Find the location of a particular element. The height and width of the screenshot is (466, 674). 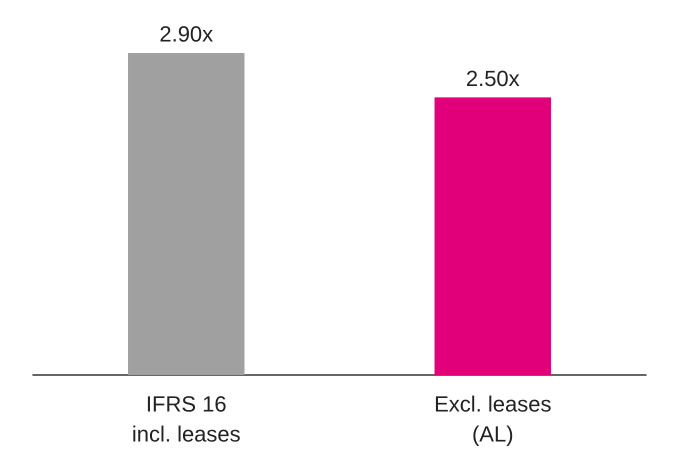

x-tick-label: Excl. leases (AL) is located at coordinates (493, 419).